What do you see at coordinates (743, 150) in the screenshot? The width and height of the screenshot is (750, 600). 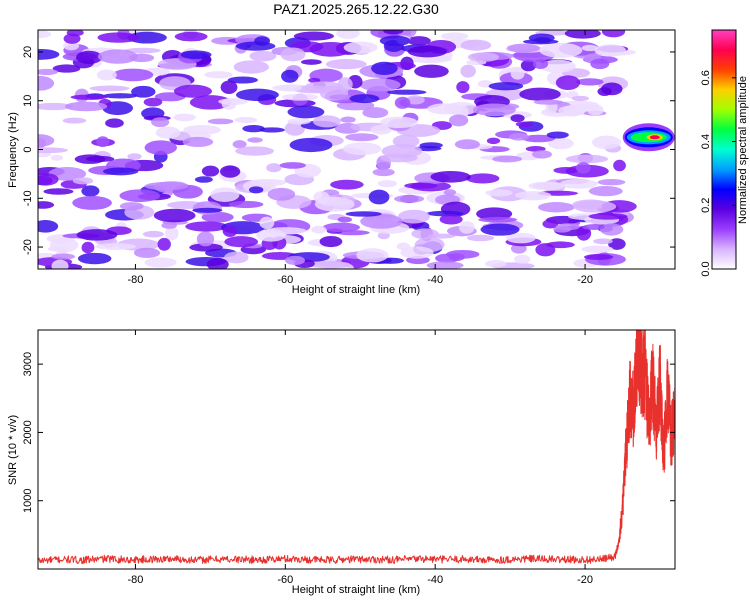 I see `colorbar-label: Normalized spectral amplitude` at bounding box center [743, 150].